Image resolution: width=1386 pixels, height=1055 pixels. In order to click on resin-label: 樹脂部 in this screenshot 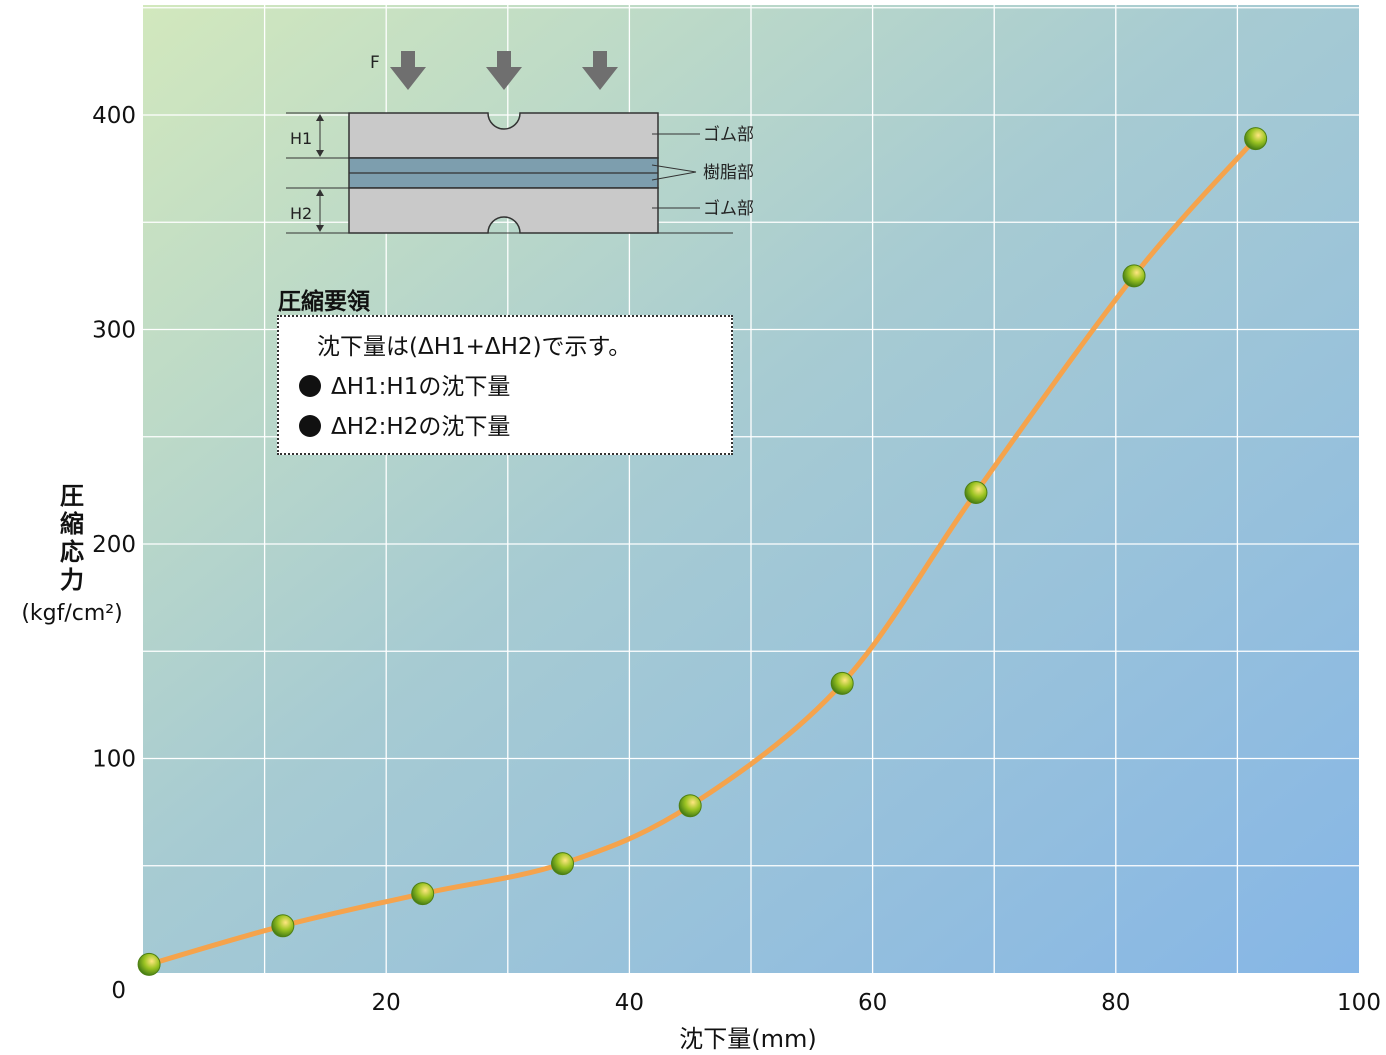, I will do `click(728, 173)`.